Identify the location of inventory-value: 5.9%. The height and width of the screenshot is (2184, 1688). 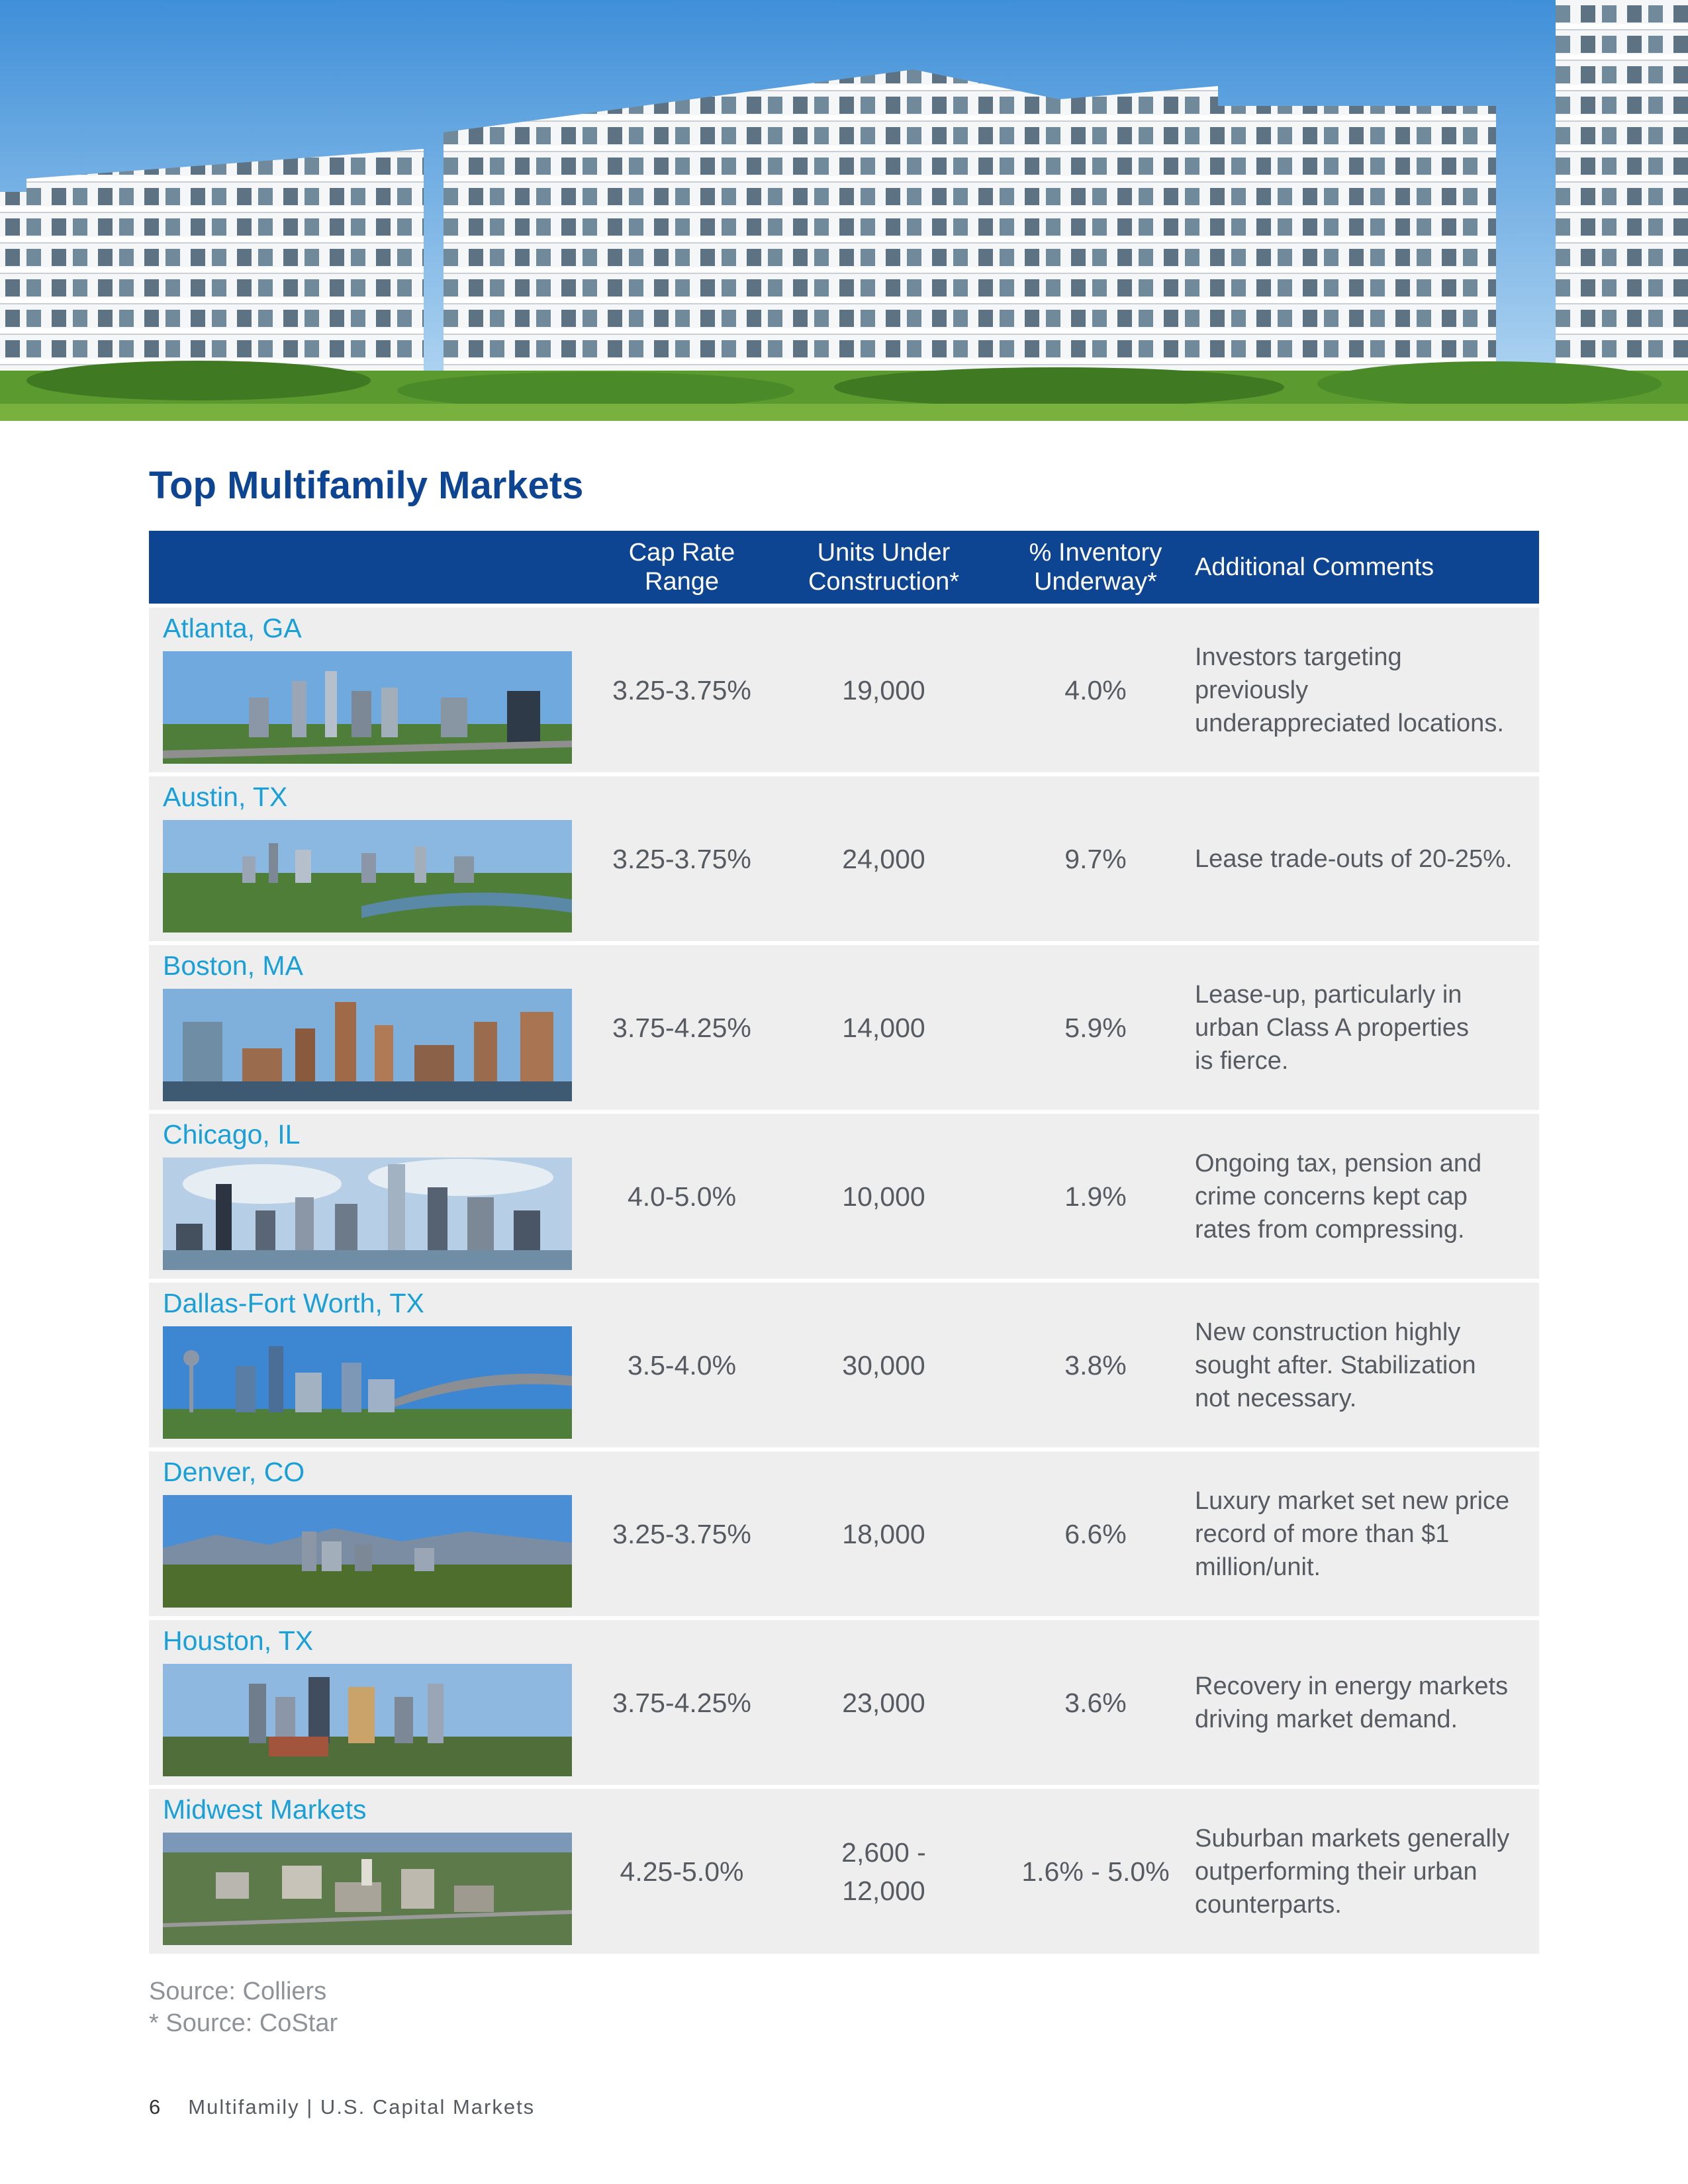
(1095, 1027).